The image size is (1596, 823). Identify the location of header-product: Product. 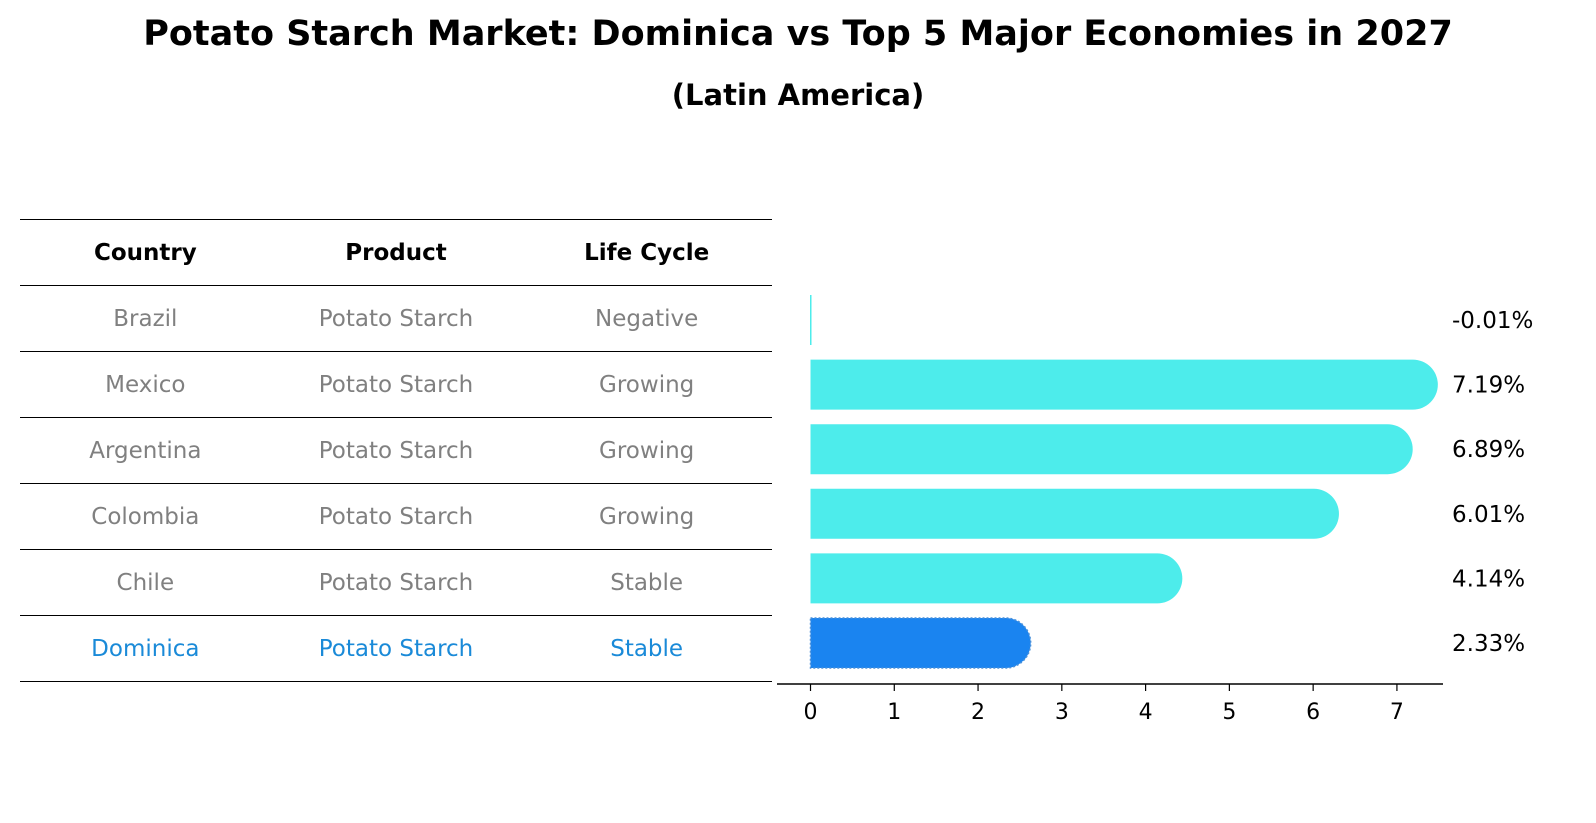
(396, 252).